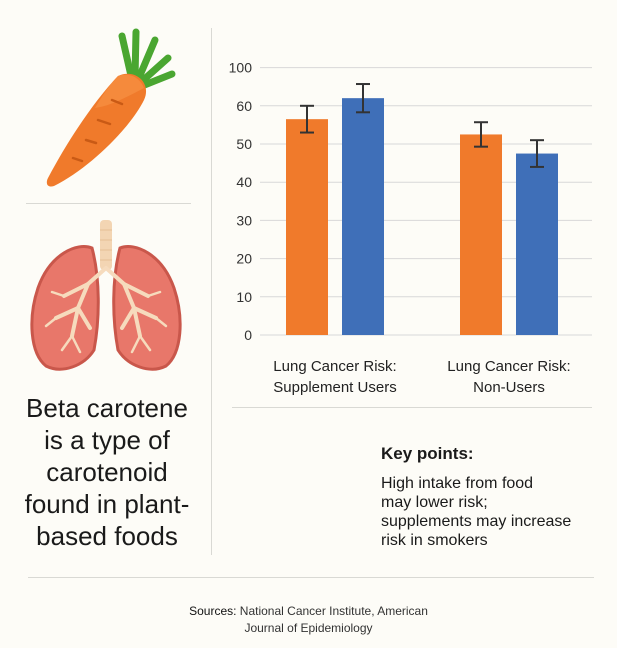  I want to click on description-line: found in plant-, so click(107, 504).